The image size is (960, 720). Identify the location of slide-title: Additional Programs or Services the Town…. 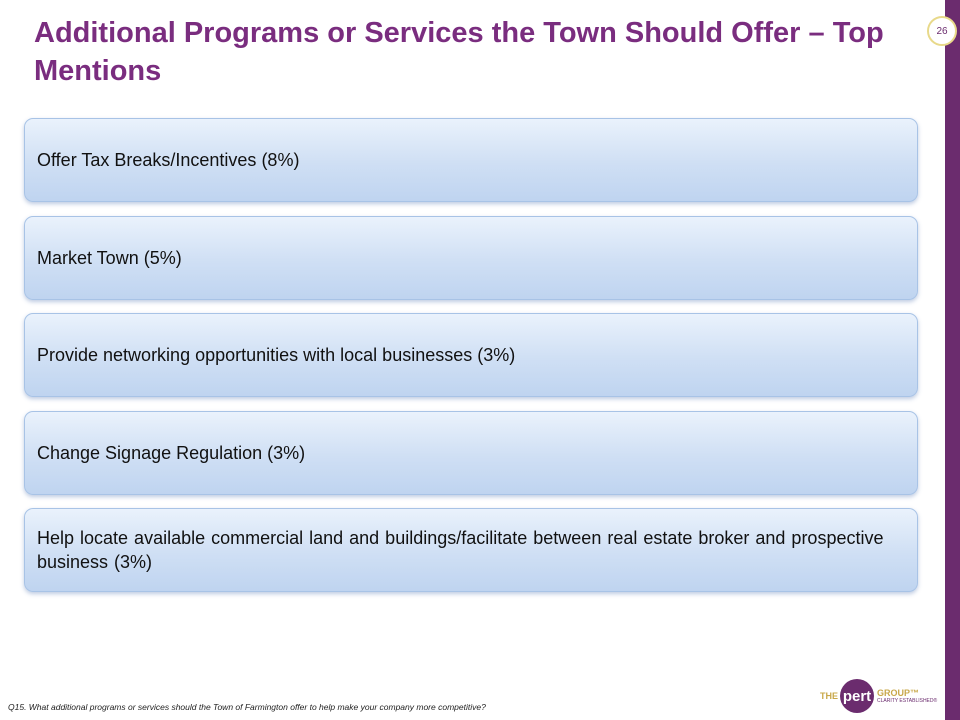
(459, 52).